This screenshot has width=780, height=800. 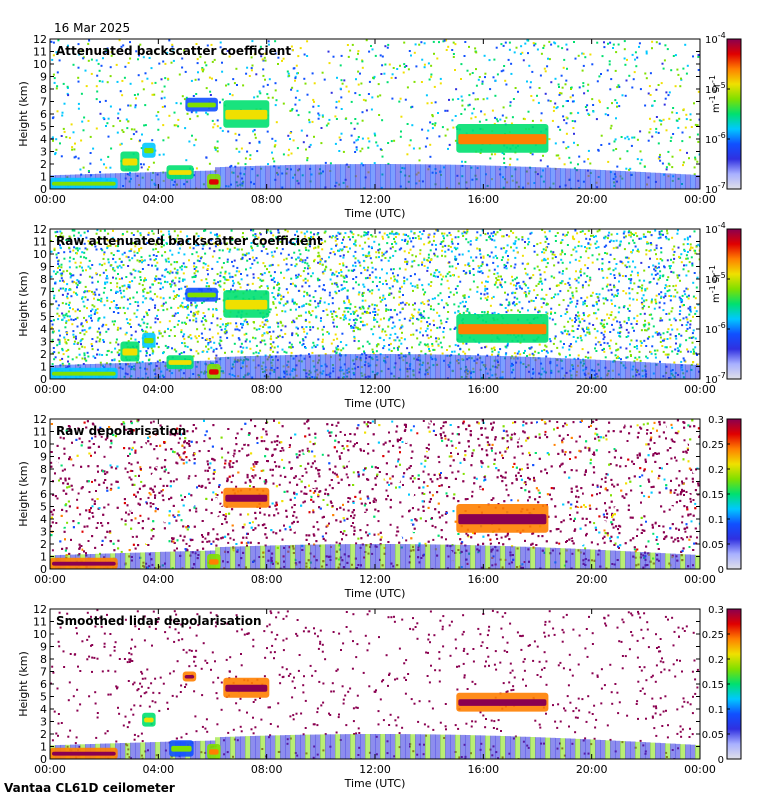 What do you see at coordinates (23, 114) in the screenshot?
I see `y-axis-label: Height (km)` at bounding box center [23, 114].